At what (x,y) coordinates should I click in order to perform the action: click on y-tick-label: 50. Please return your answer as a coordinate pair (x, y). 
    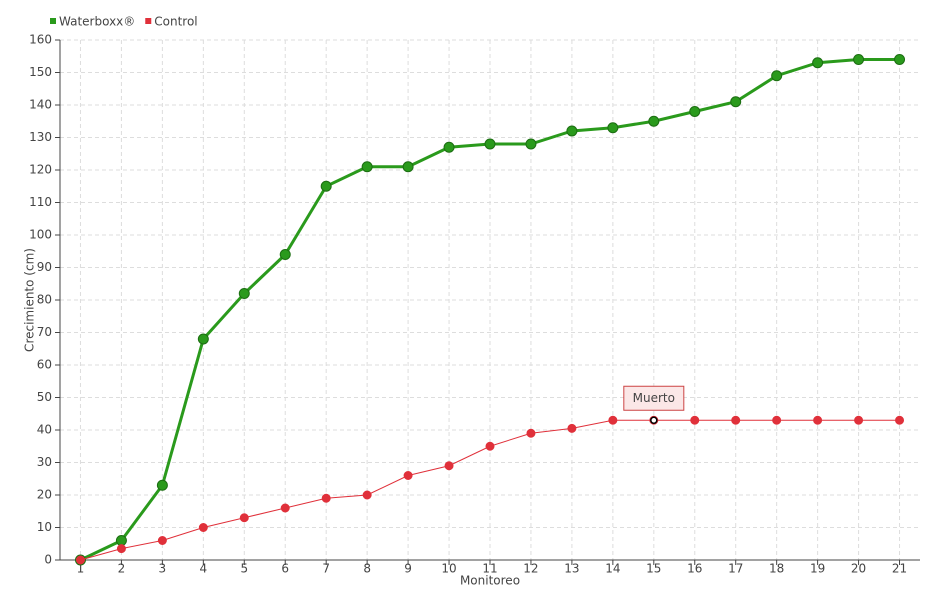
    Looking at the image, I should click on (44, 397).